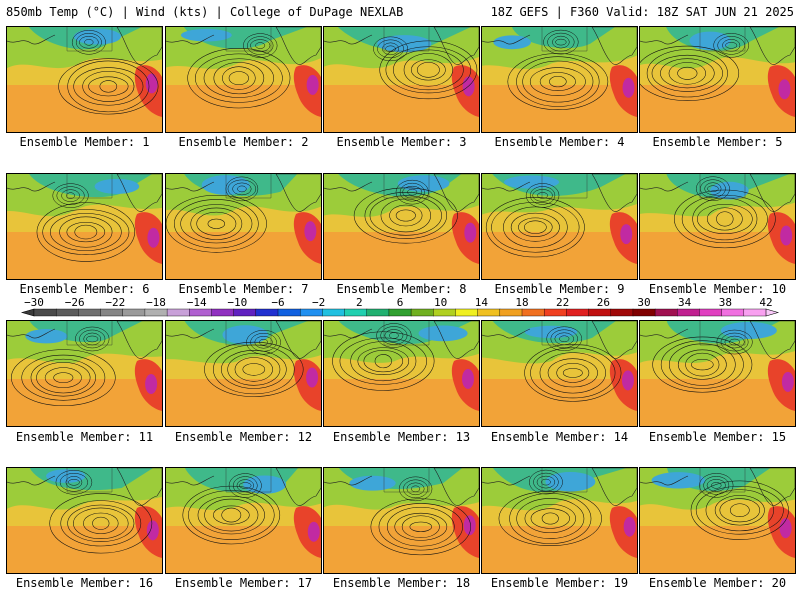  I want to click on ensemble-member-label: Ensemble Member: 12, so click(243, 437).